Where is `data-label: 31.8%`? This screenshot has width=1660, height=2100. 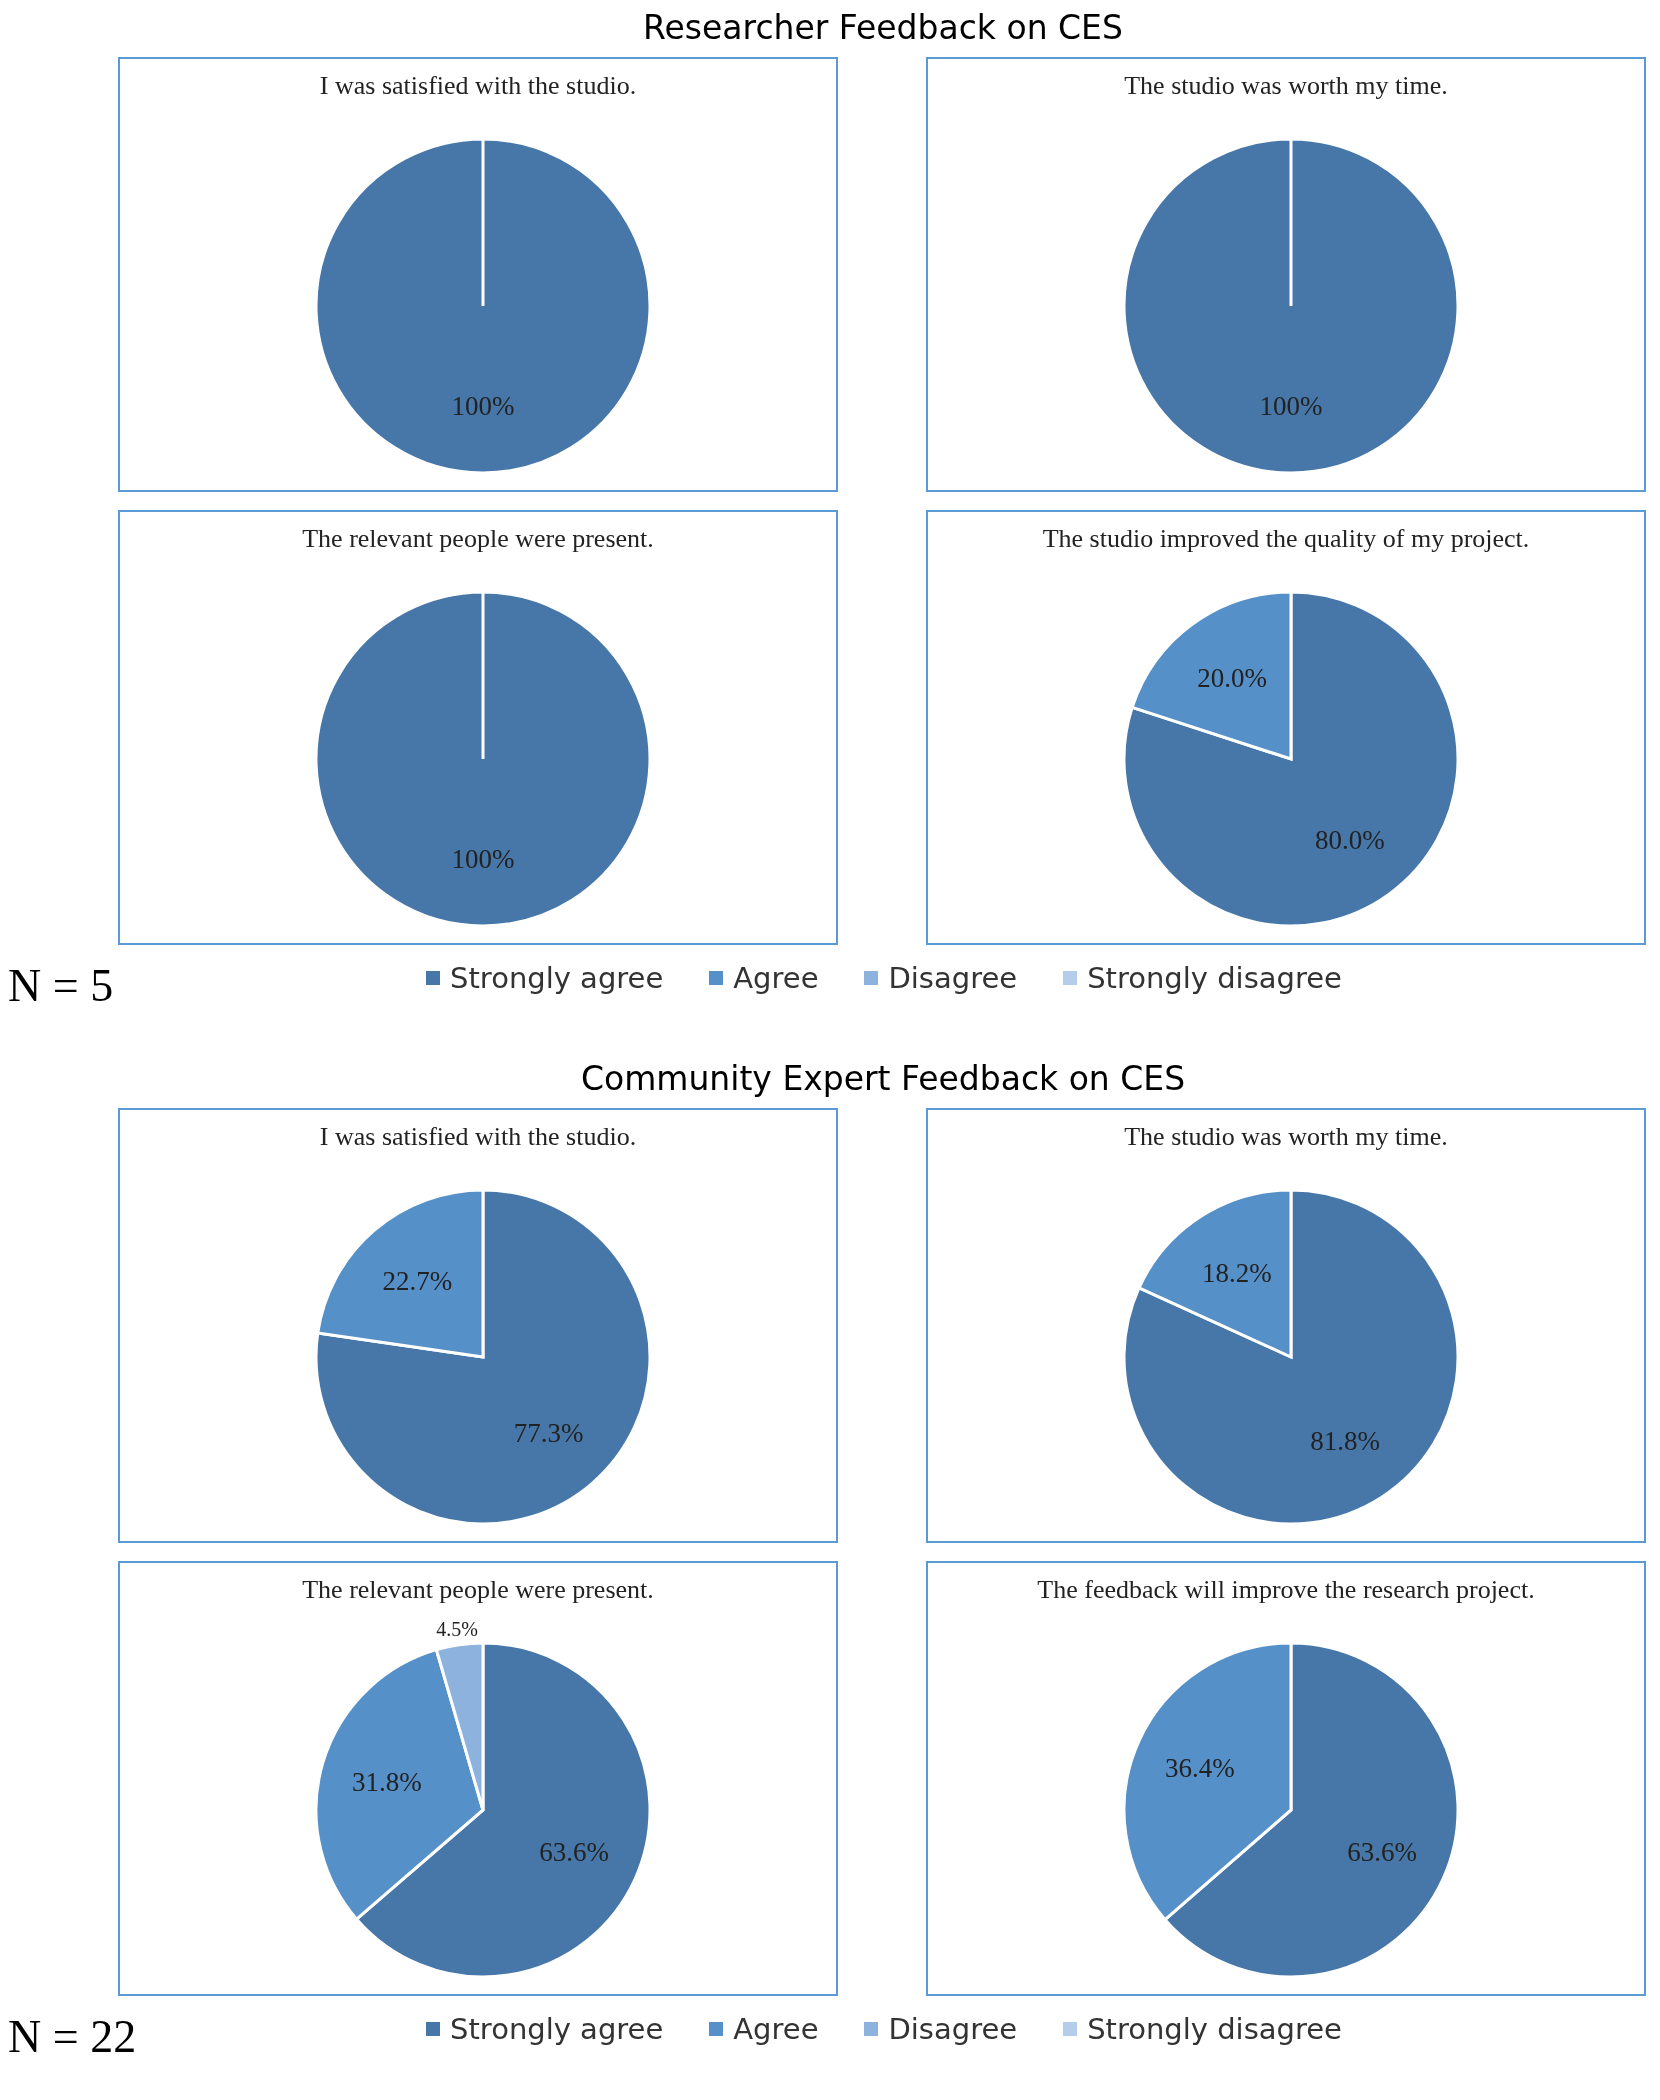
data-label: 31.8% is located at coordinates (387, 1781).